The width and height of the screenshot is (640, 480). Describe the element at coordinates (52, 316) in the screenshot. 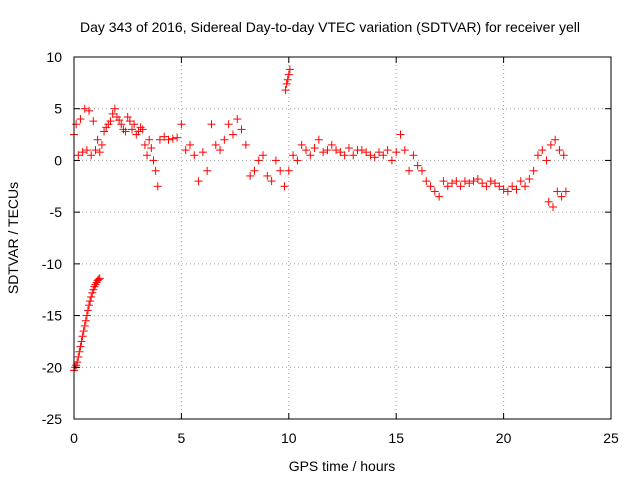

I see `y-tick-label: -15` at that location.